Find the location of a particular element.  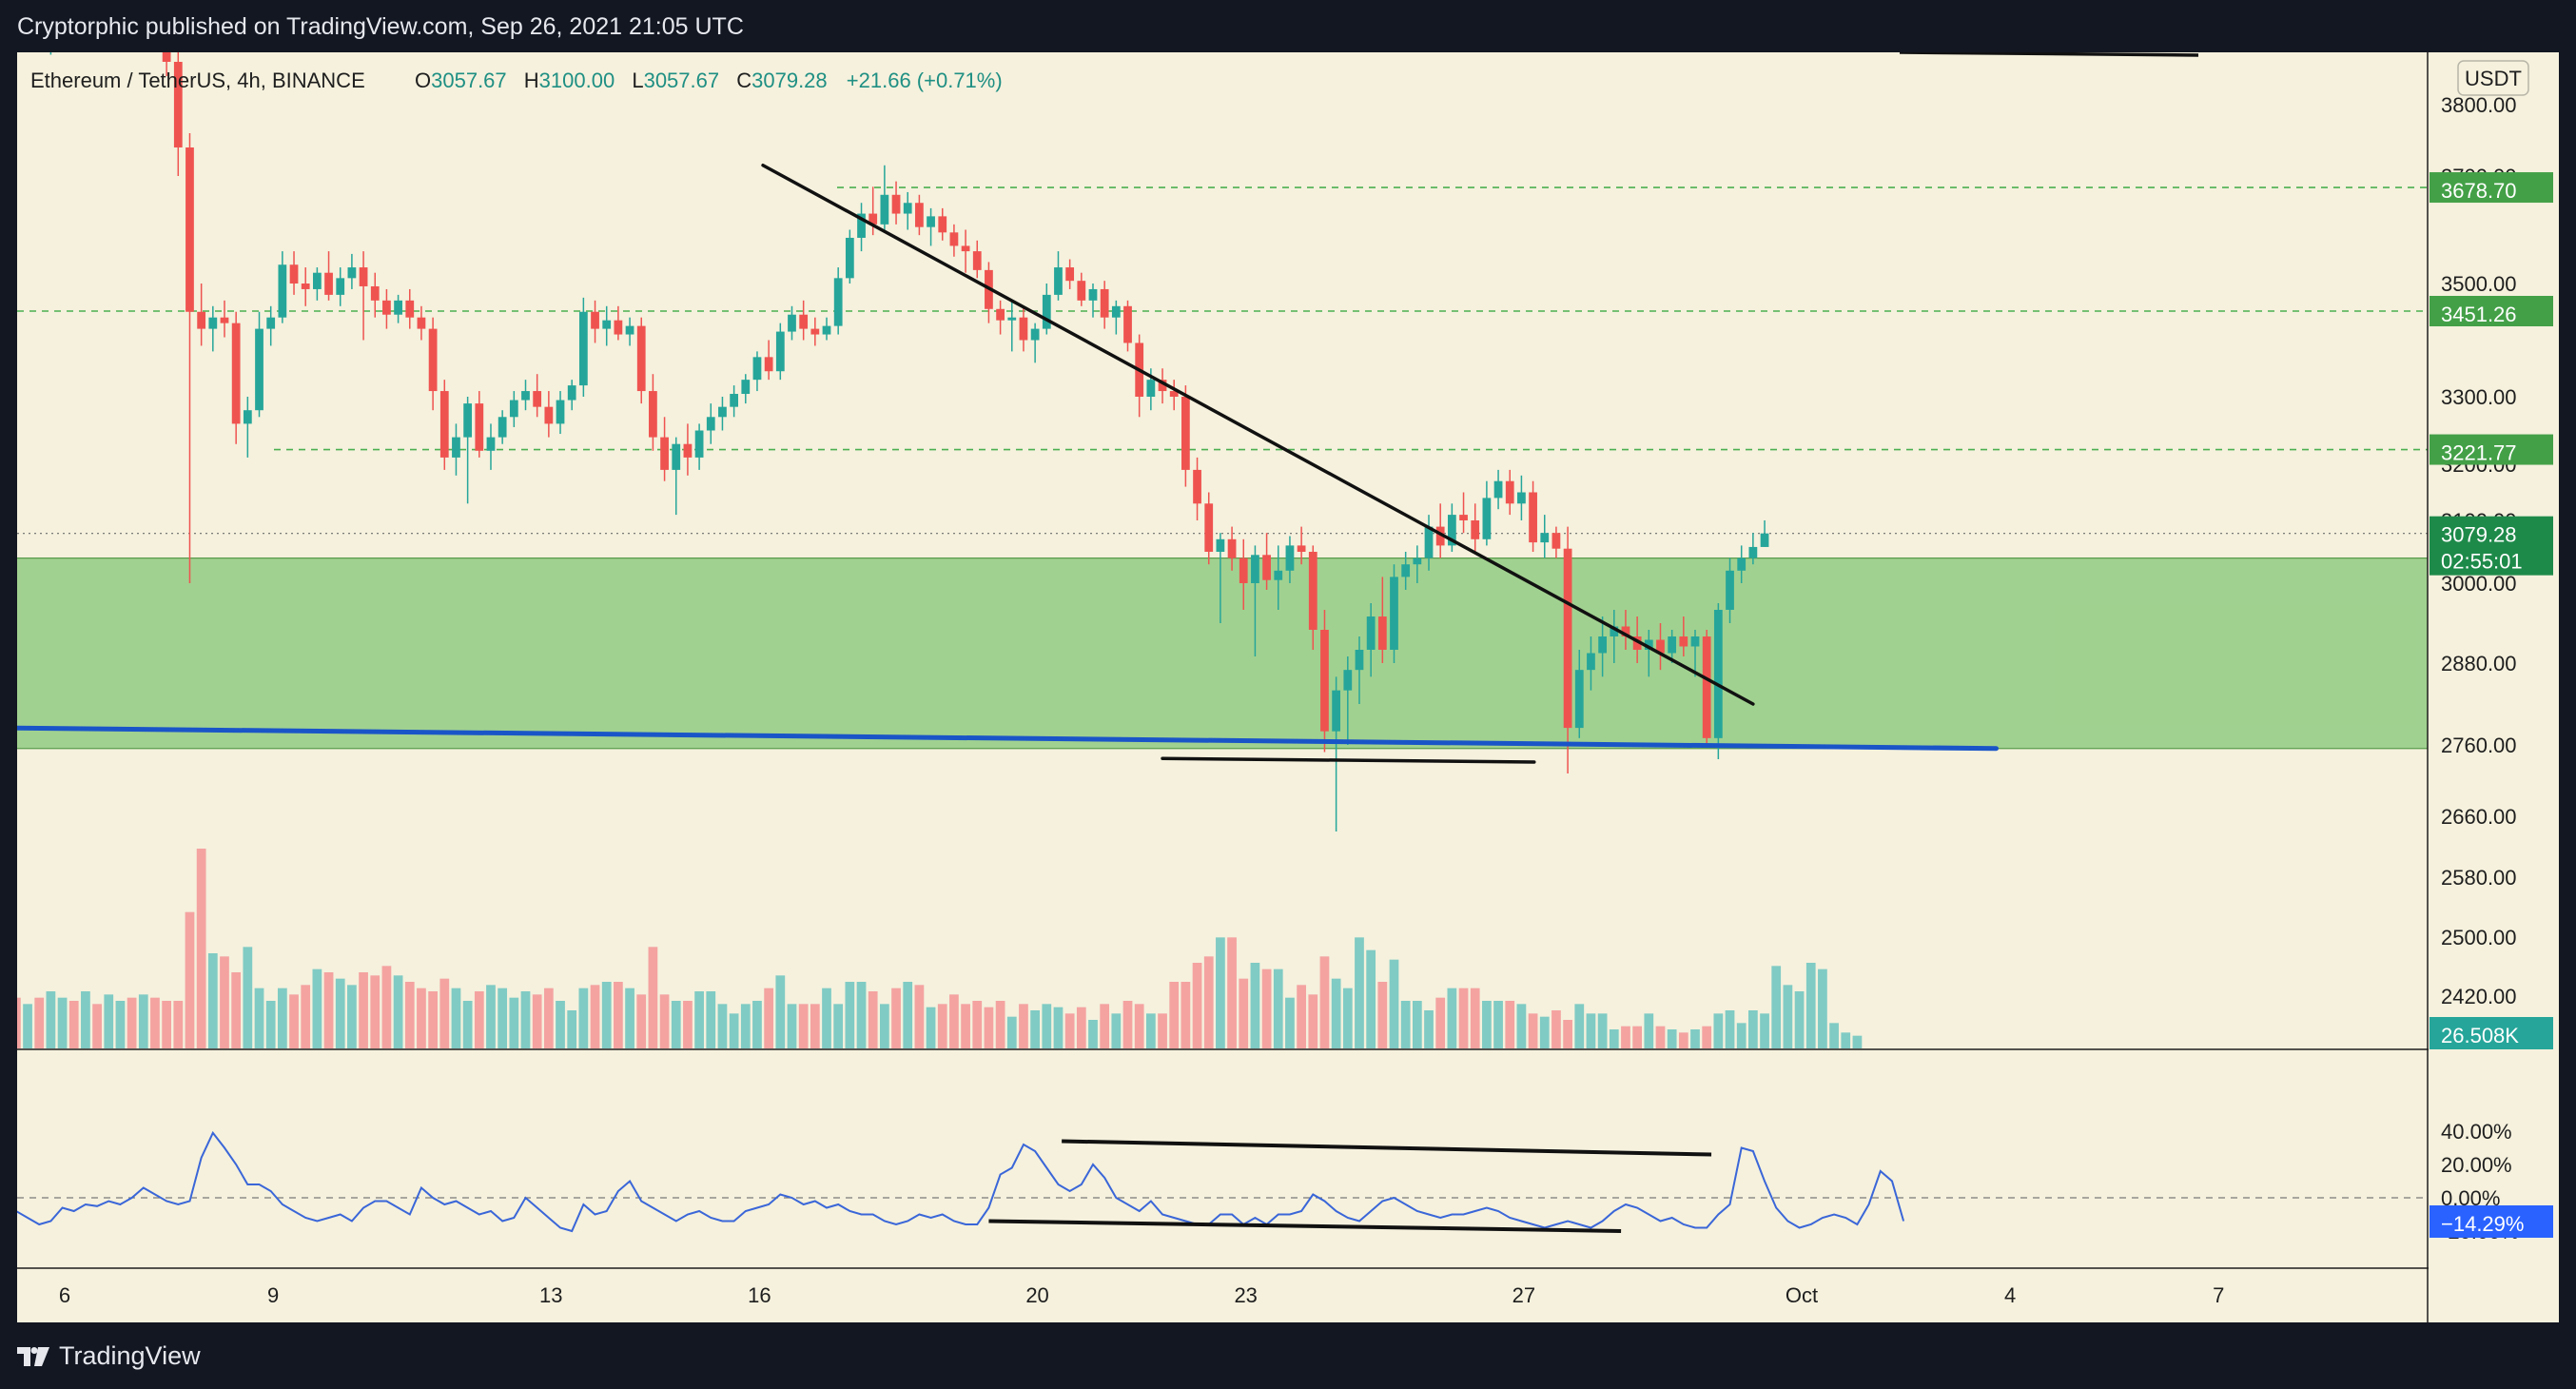

price-tick-label: 3800.00 is located at coordinates (2479, 105).